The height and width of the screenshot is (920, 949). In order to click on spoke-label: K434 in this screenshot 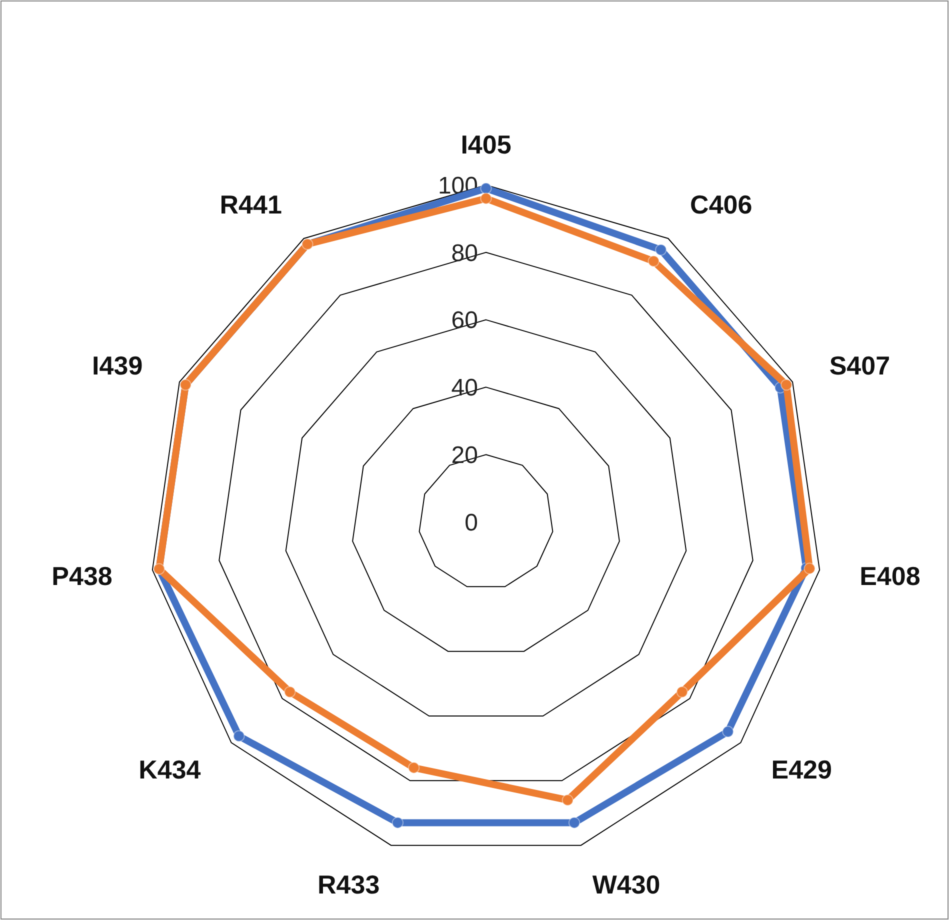, I will do `click(170, 769)`.